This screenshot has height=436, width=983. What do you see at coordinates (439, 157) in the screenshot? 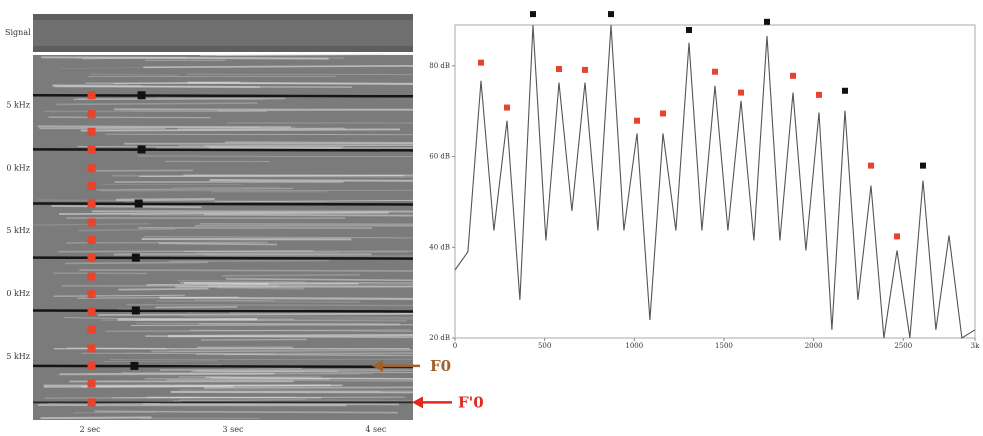
I see `y-tick-label: 60 dB` at bounding box center [439, 157].